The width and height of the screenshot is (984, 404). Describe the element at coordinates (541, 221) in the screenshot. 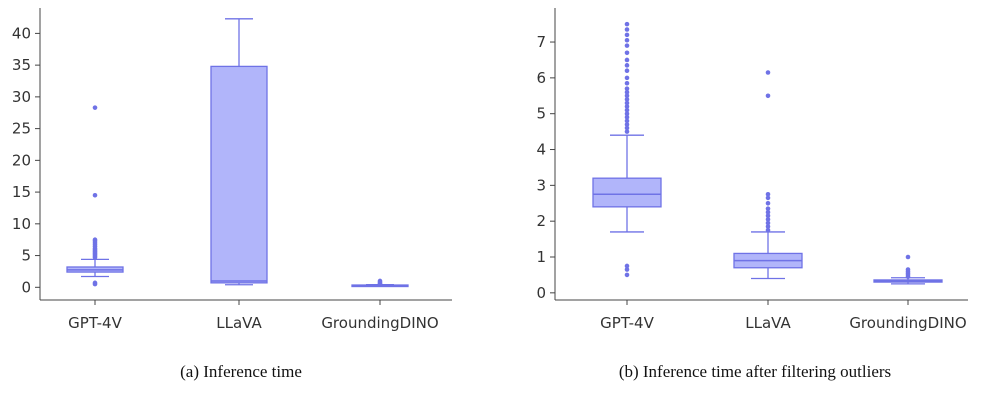

I see `y-tick-label: 2` at that location.